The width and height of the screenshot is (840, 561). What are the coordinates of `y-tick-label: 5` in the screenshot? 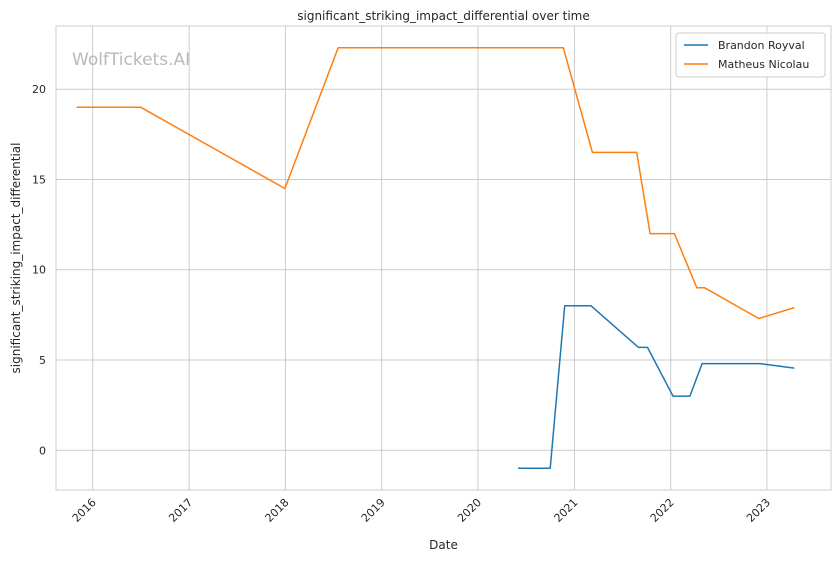 It's located at (42, 360).